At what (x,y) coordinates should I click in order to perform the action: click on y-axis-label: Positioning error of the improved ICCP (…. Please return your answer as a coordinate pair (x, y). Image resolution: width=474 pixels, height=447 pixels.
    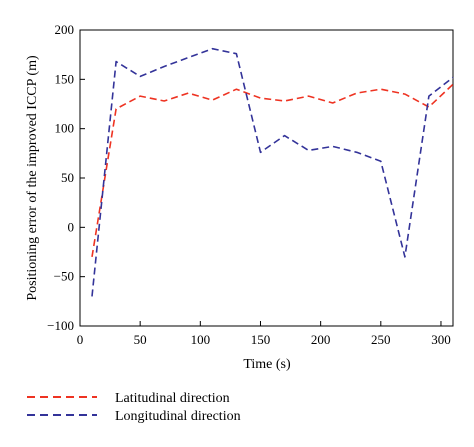
    Looking at the image, I should click on (32, 178).